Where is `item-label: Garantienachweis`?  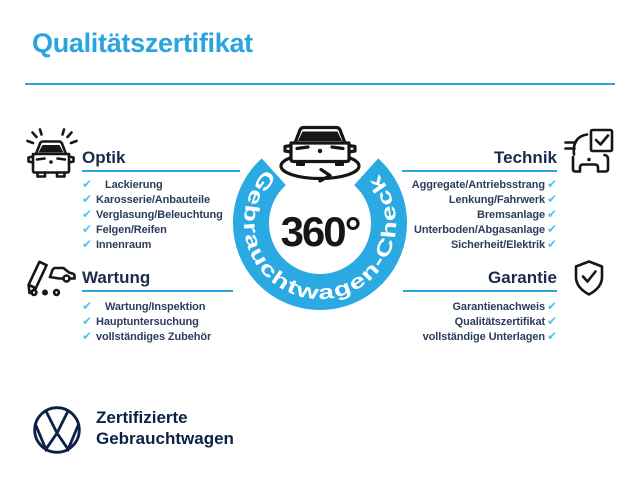 item-label: Garantienachweis is located at coordinates (499, 307).